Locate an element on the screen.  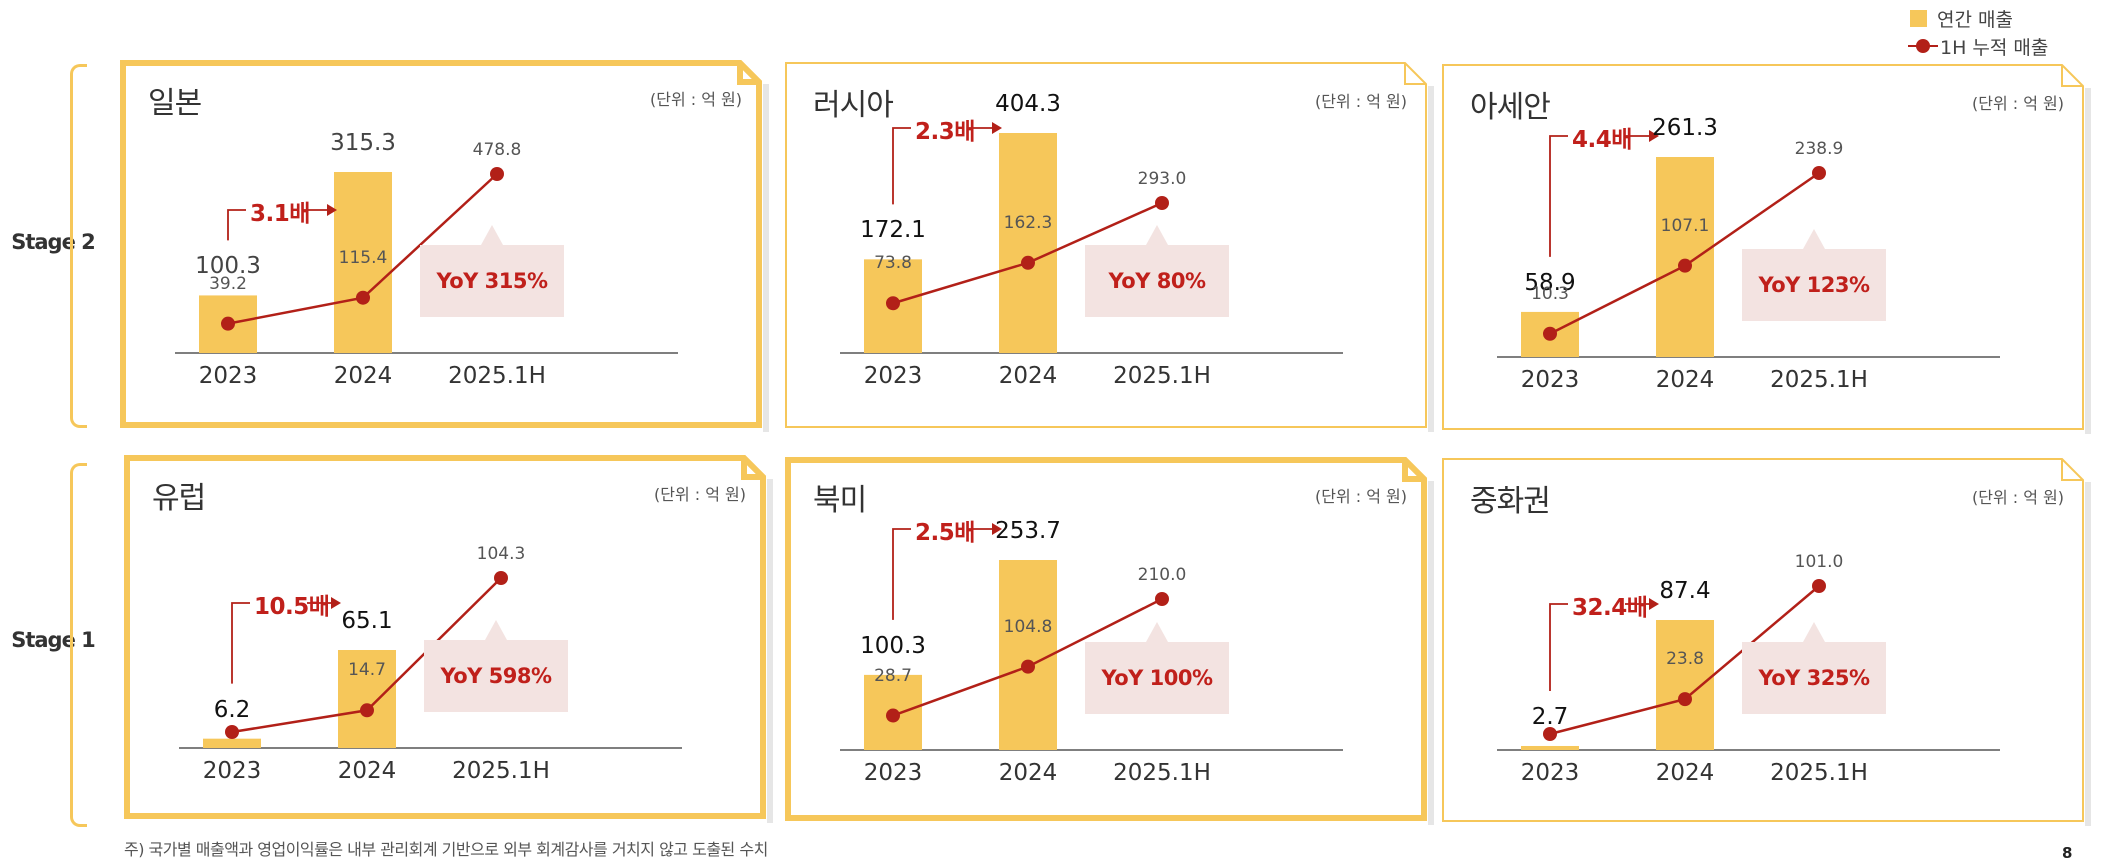
stage-1-bracket is located at coordinates (78, 645).